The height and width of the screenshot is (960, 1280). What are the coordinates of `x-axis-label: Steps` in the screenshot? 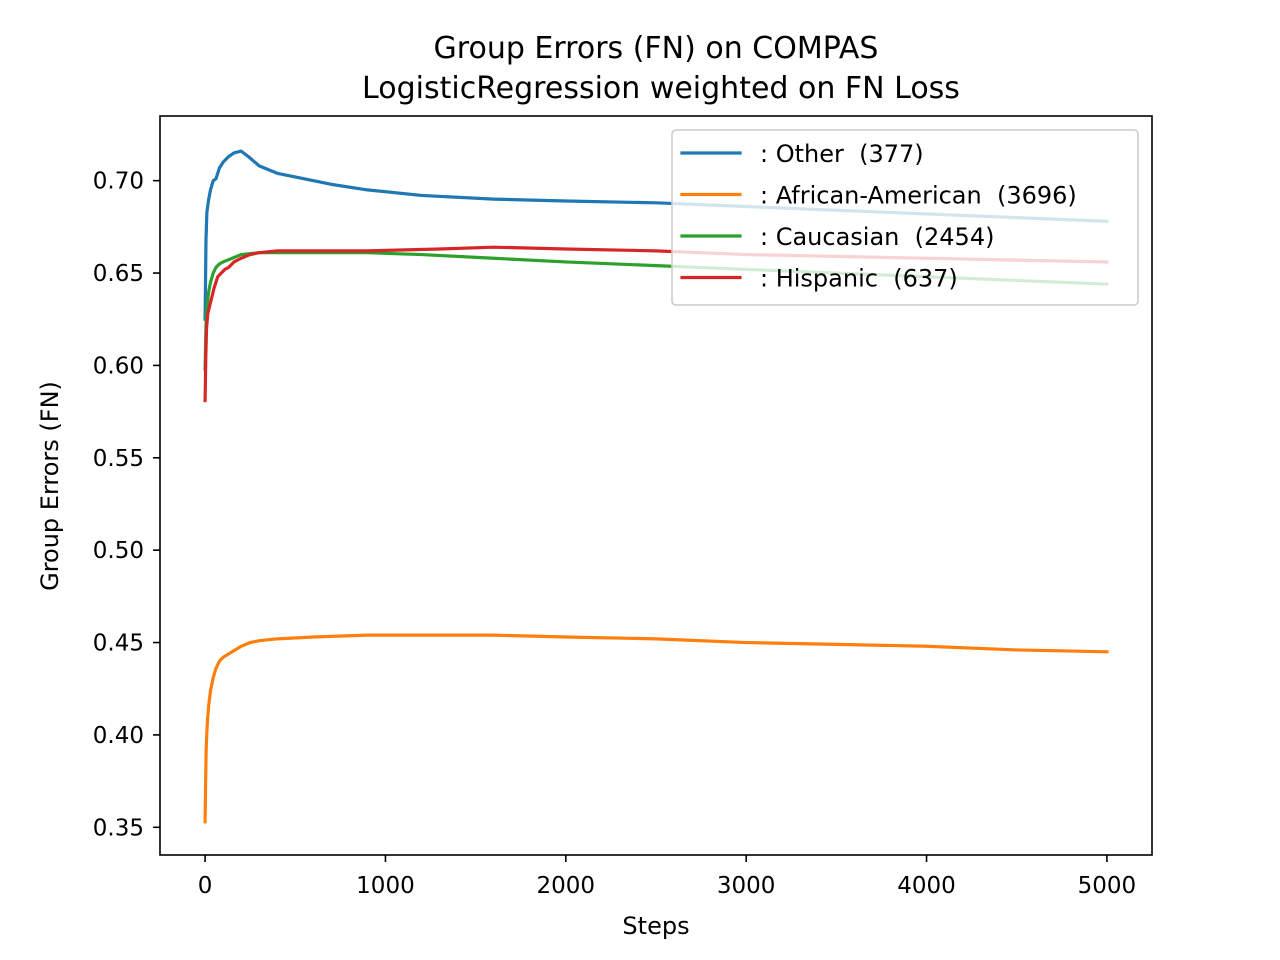 It's located at (655, 926).